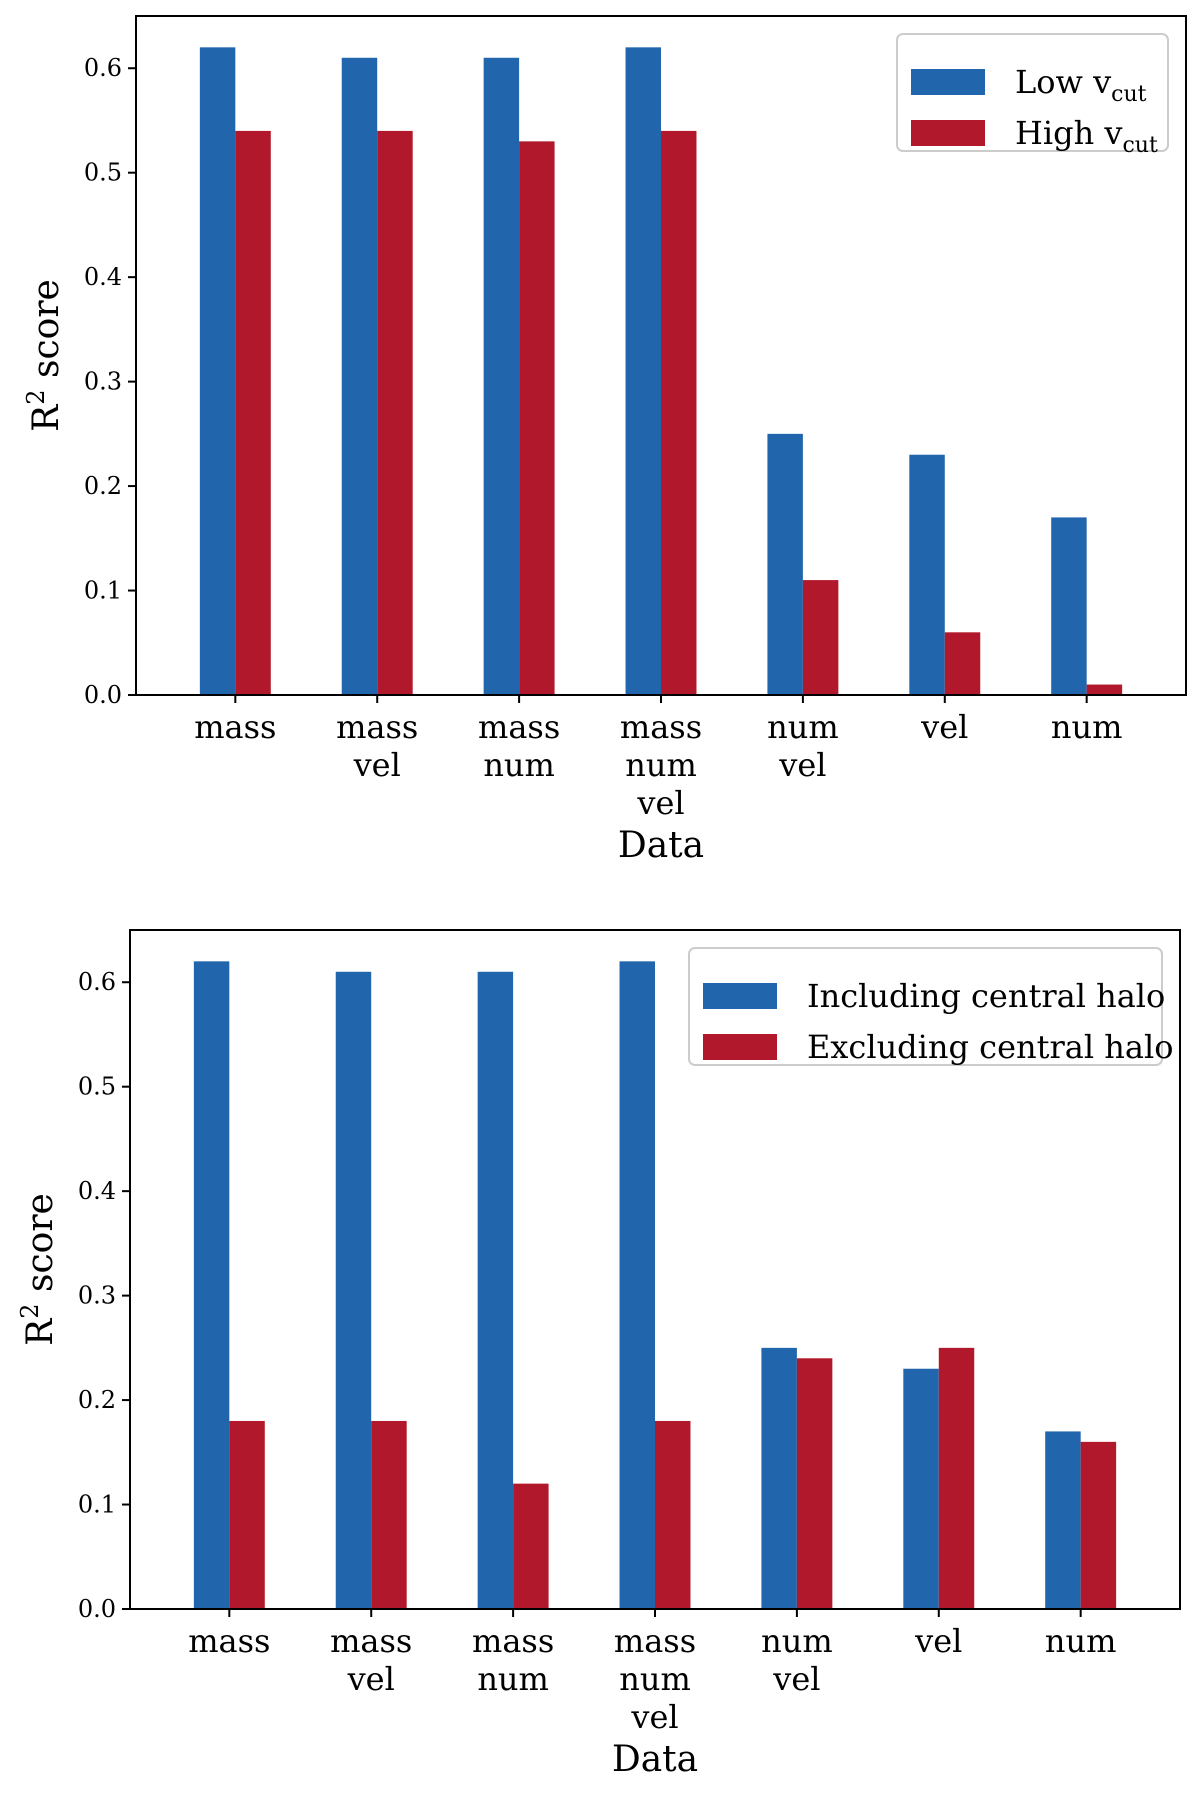 This screenshot has width=1200, height=1798. I want to click on legend-label: Low vcut, so click(1081, 85).